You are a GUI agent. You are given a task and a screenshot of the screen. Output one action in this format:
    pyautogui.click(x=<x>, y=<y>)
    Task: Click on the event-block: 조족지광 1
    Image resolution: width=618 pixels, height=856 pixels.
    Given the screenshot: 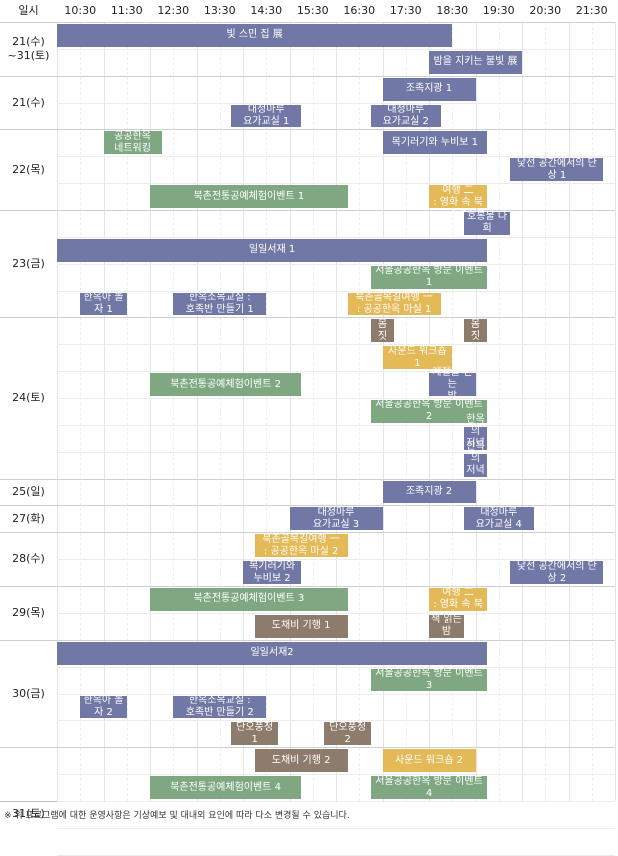 What is the action you would take?
    pyautogui.click(x=429, y=89)
    